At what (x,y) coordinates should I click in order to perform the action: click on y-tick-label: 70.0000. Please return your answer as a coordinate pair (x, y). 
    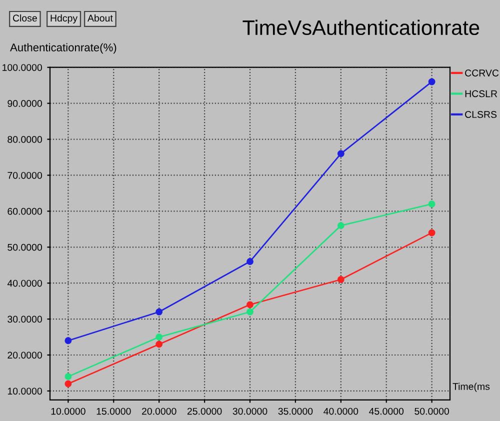
    Looking at the image, I should click on (25, 175).